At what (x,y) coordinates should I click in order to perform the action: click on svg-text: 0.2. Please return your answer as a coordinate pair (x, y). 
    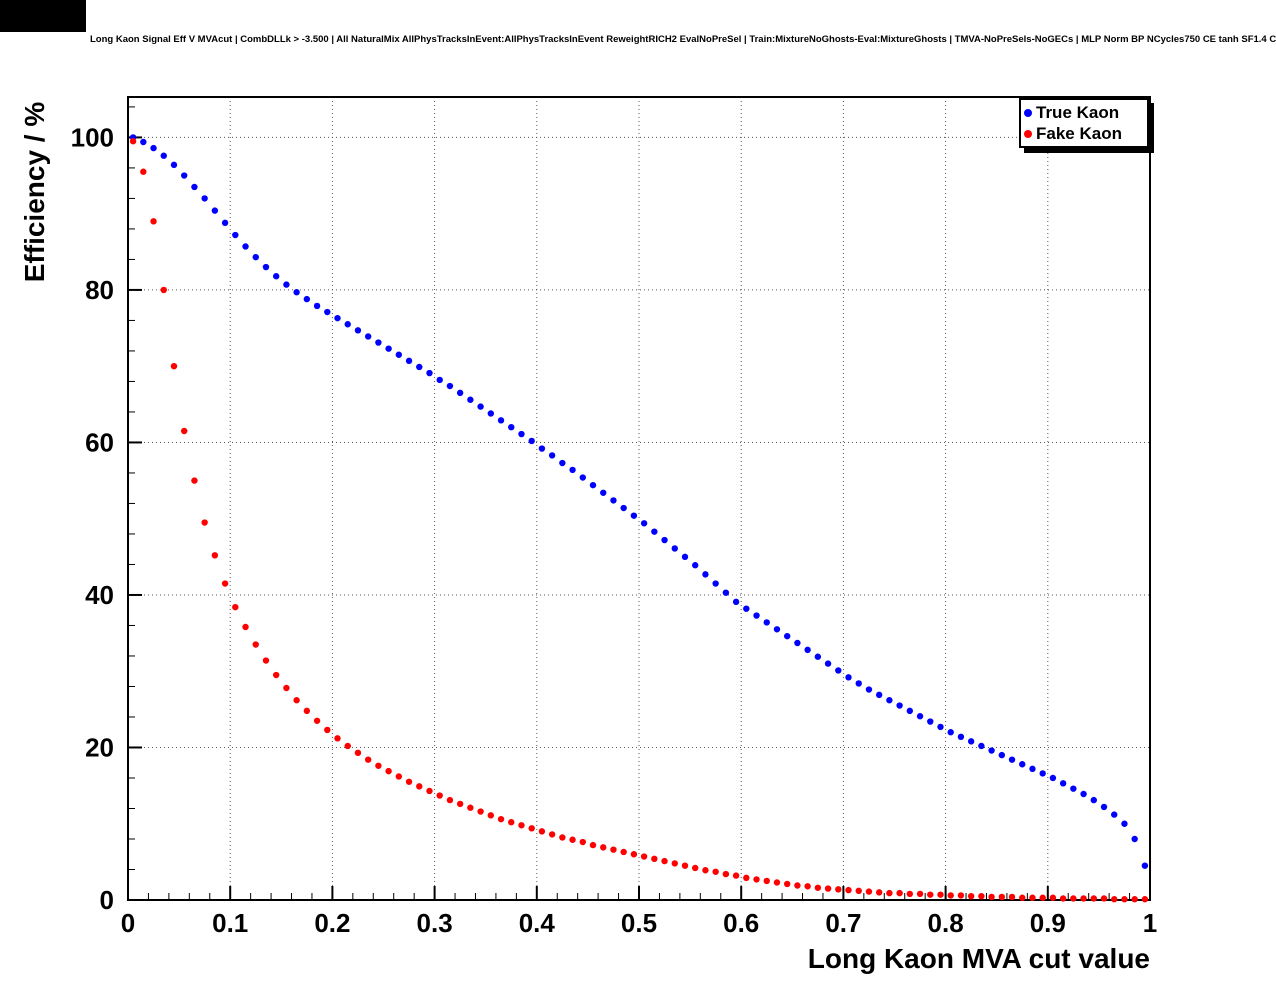
    Looking at the image, I should click on (332, 923).